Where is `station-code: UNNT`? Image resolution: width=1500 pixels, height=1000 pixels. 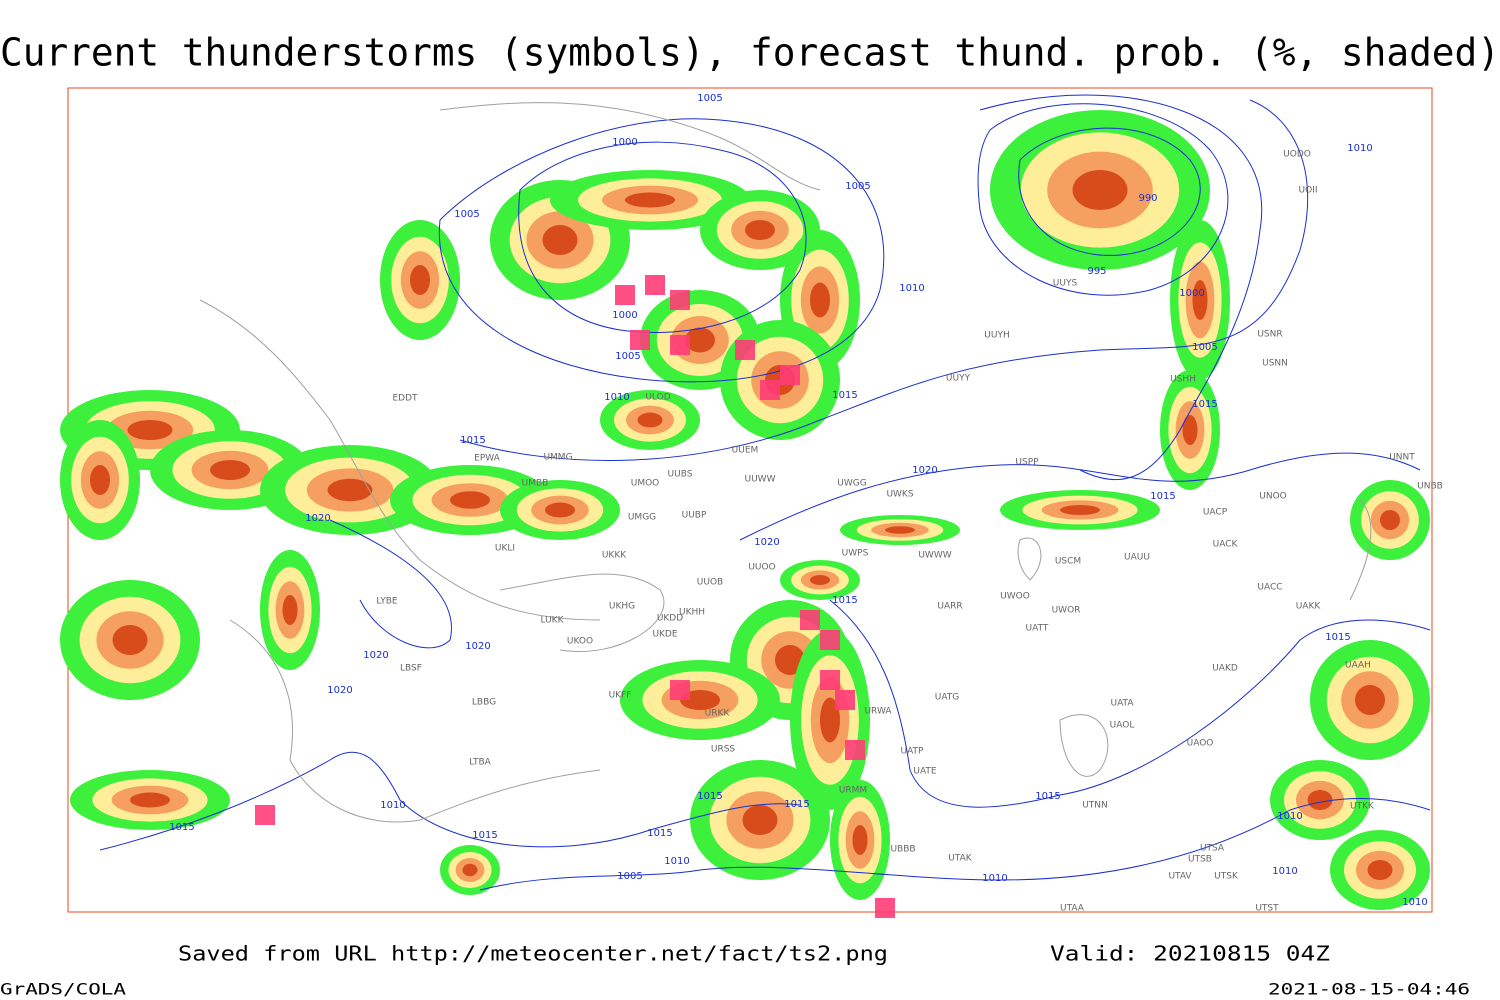 station-code: UNNT is located at coordinates (1402, 458).